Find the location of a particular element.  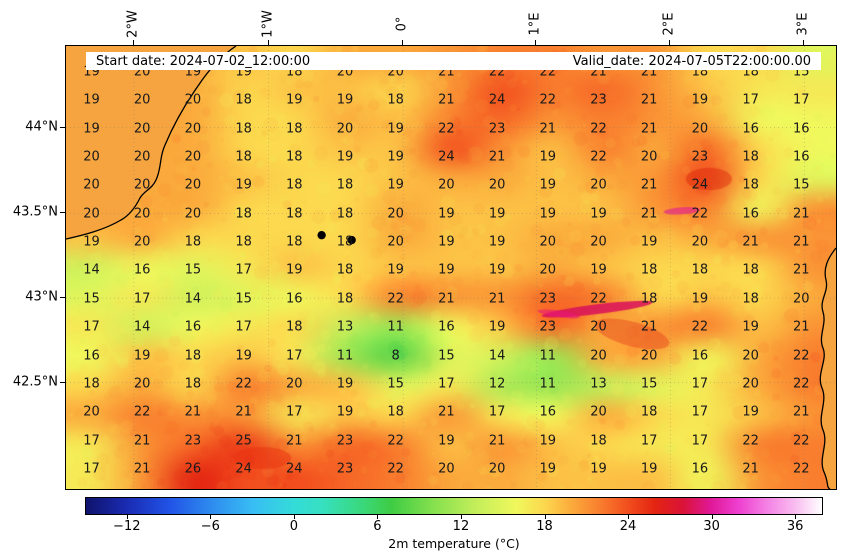

colorbar-tick-label: 12 is located at coordinates (461, 526).